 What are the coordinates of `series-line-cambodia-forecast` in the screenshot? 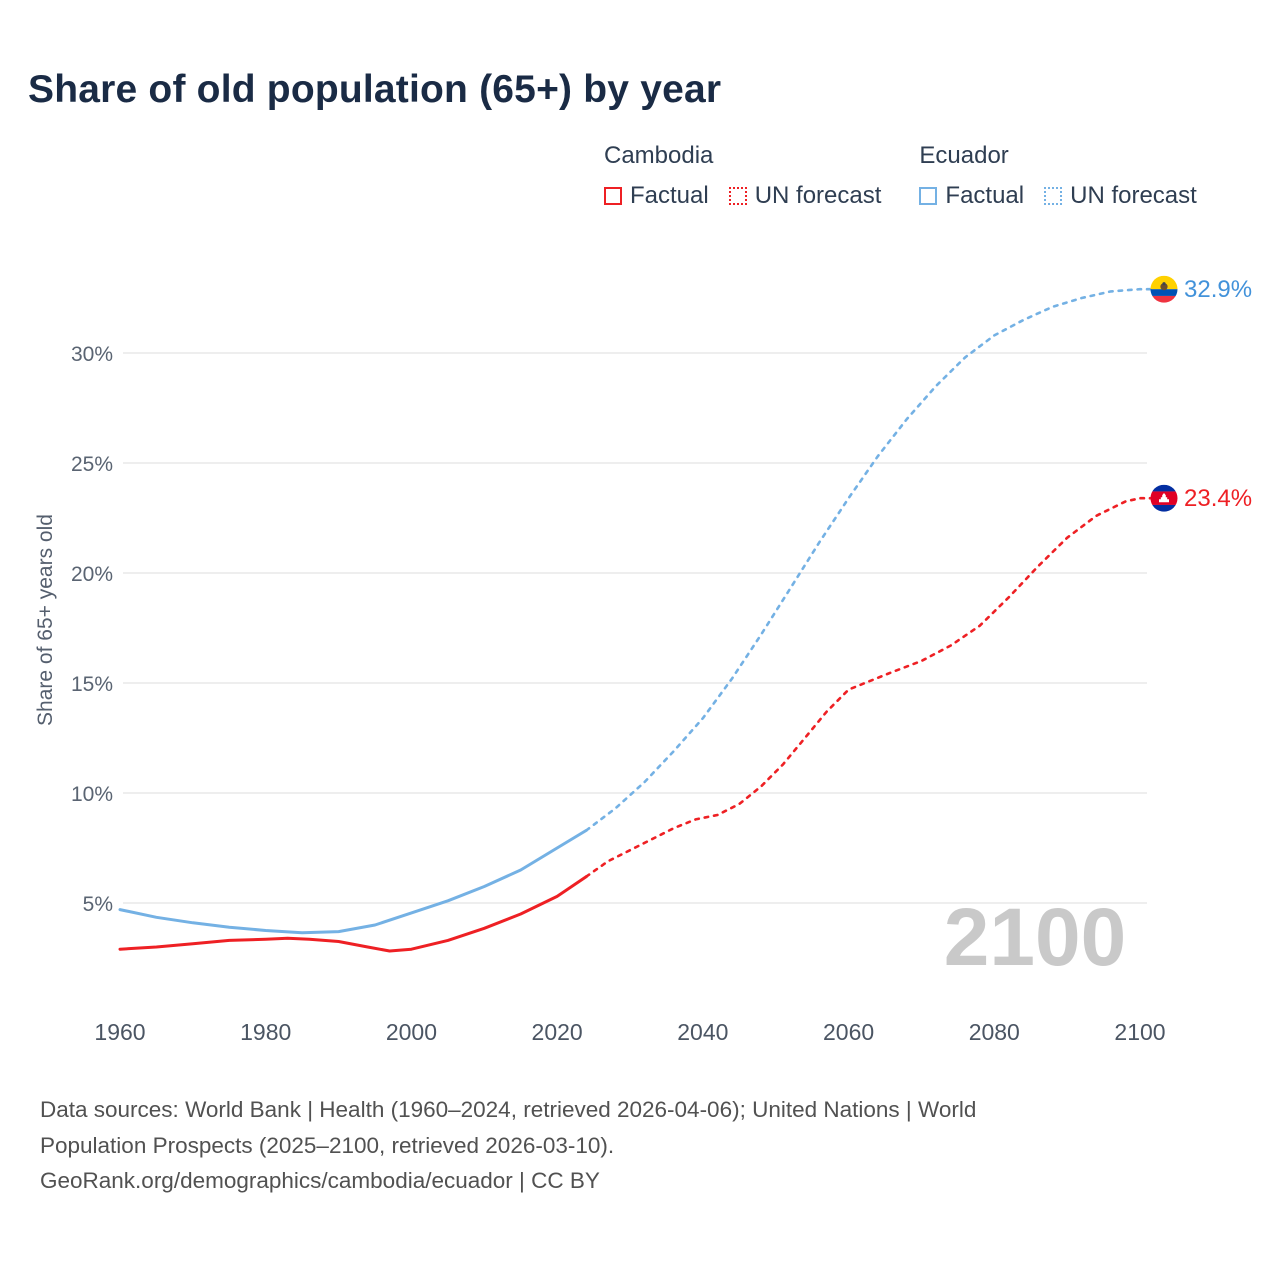 It's located at (869, 687).